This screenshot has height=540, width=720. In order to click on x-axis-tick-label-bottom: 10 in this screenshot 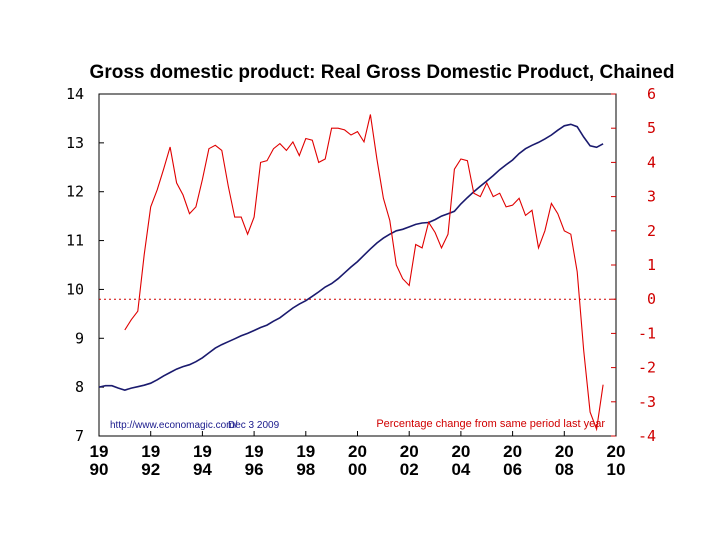, I will do `click(616, 469)`.